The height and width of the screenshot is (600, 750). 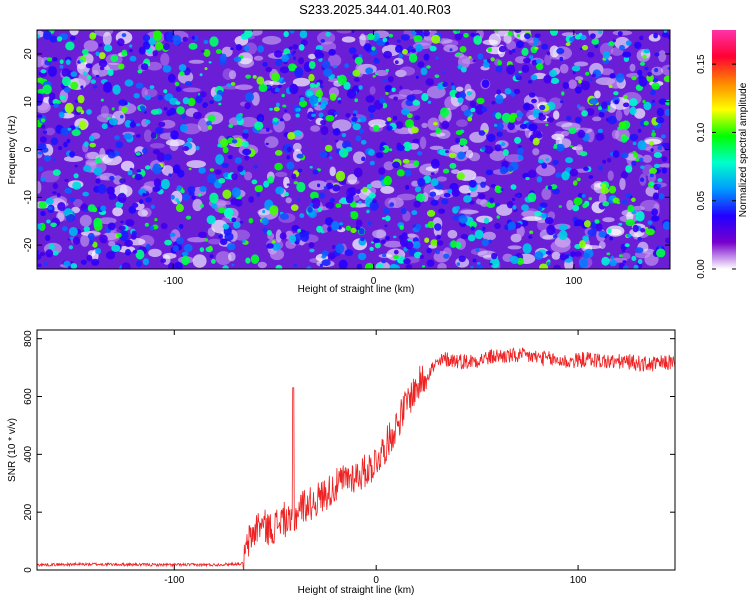 I want to click on heatmap-y-tick-label: 10, so click(x=28, y=102).